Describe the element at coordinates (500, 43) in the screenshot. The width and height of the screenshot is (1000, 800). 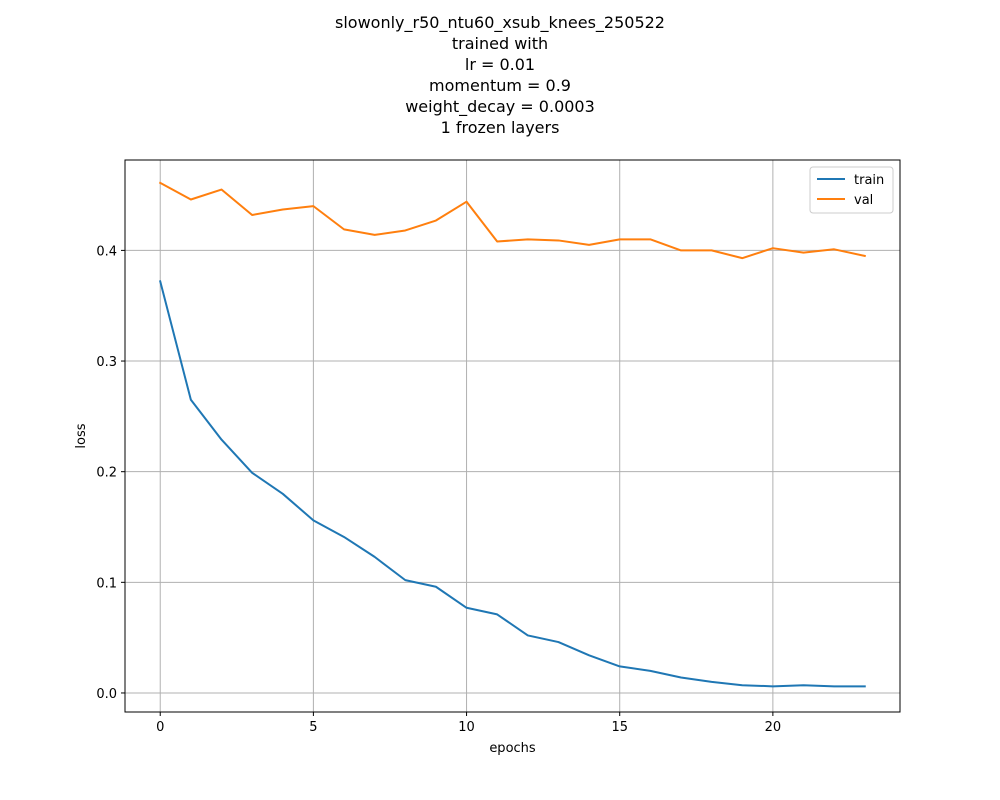
I see `chart-title-line-2: trained with` at that location.